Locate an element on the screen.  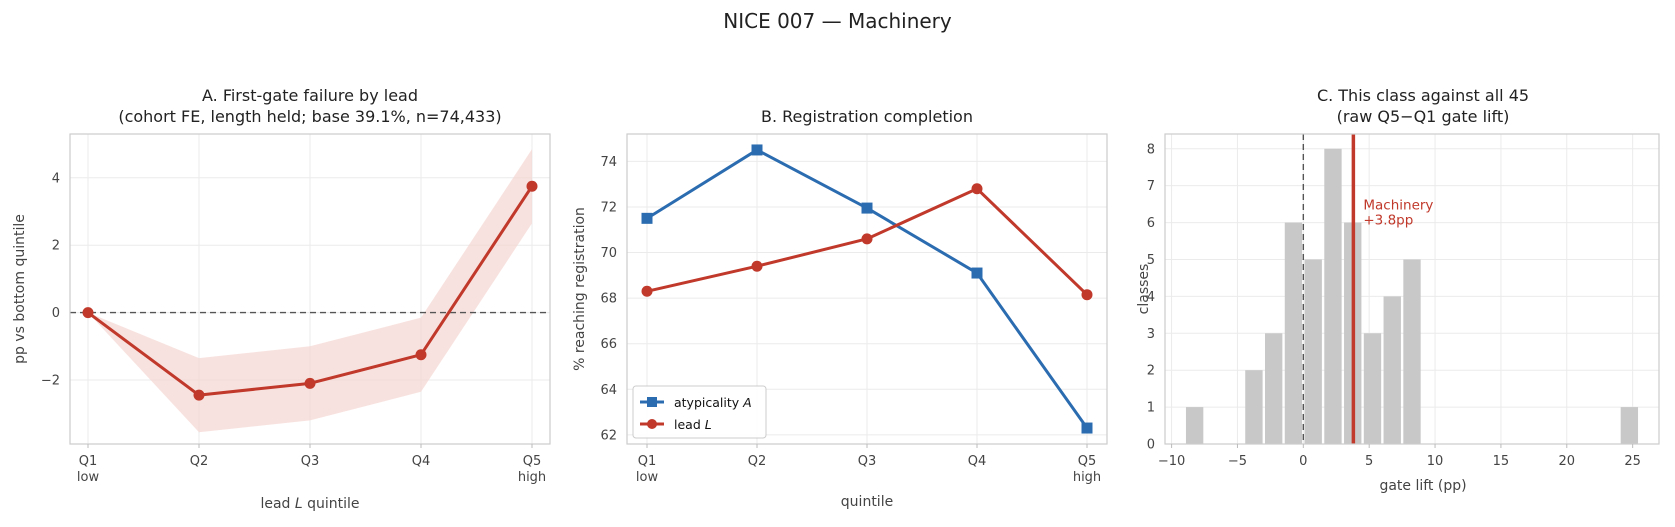
confidence-band is located at coordinates (310, 291).